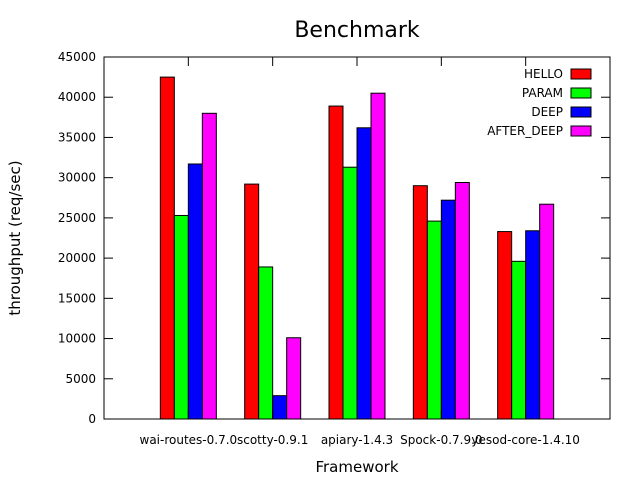 This screenshot has width=640, height=480. Describe the element at coordinates (539, 102) in the screenshot. I see `legend: HELLO PARAM DEEP AFTER_DEEP` at that location.